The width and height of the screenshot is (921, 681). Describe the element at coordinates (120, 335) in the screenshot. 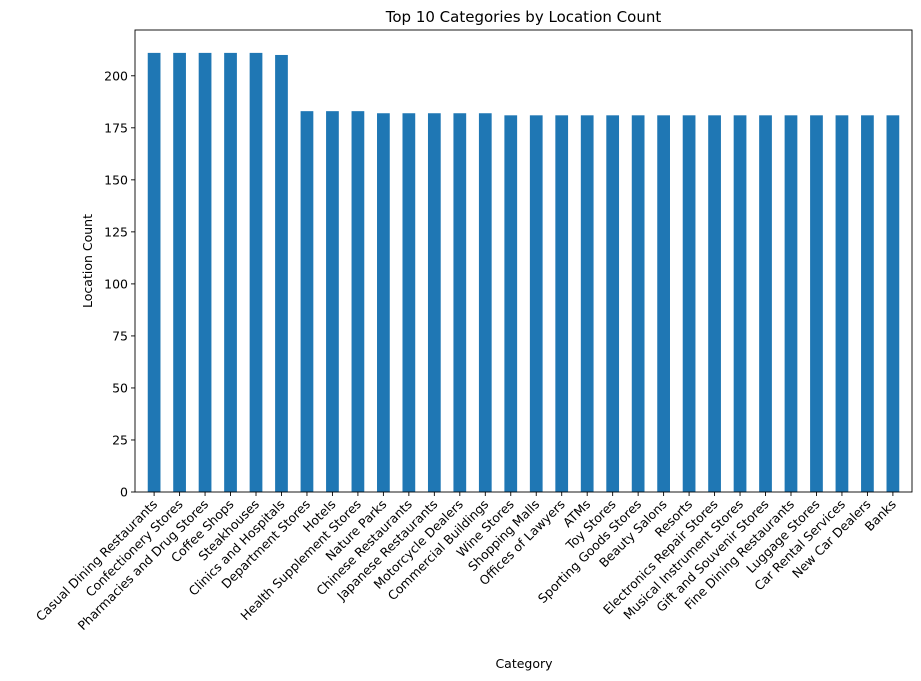

I see `y-tick-label: 75` at that location.